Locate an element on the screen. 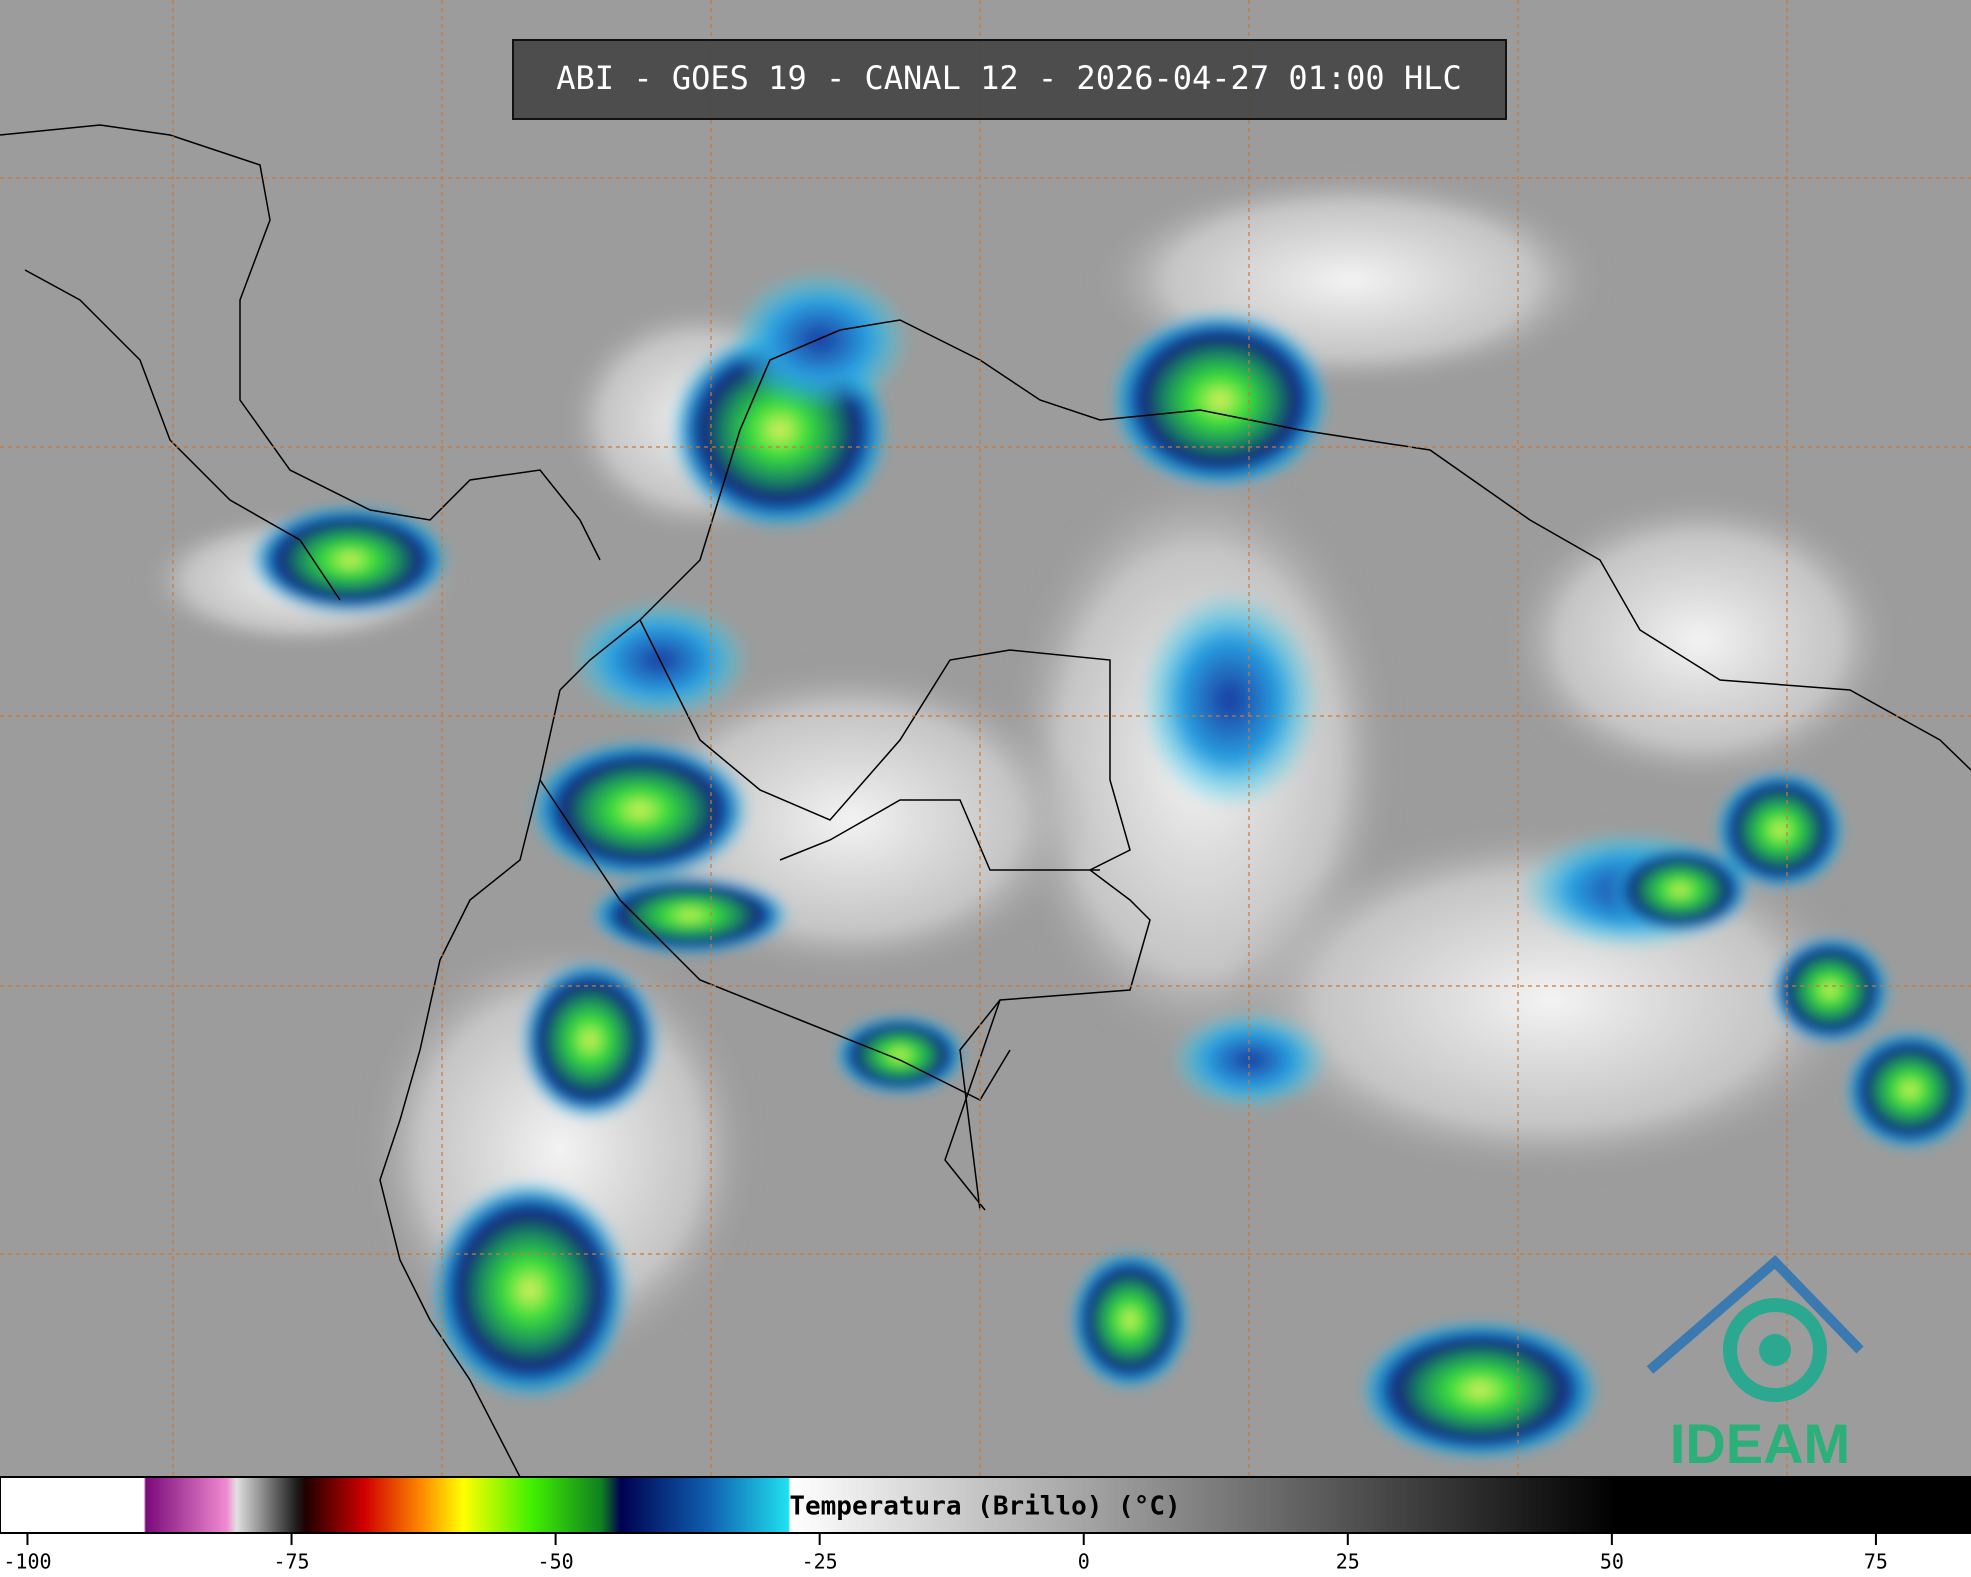 The image size is (1971, 1577). tick-label: 0 is located at coordinates (1084, 1562).